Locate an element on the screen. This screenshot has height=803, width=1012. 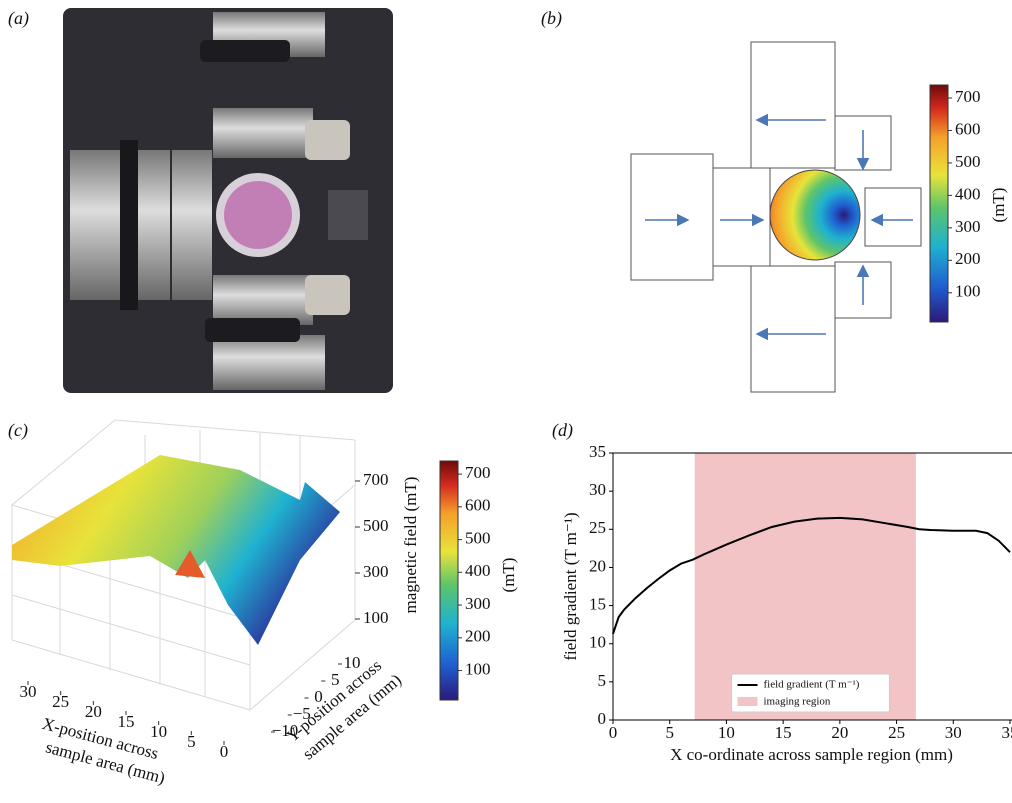
panel-label: (b) is located at coordinates (551, 18).